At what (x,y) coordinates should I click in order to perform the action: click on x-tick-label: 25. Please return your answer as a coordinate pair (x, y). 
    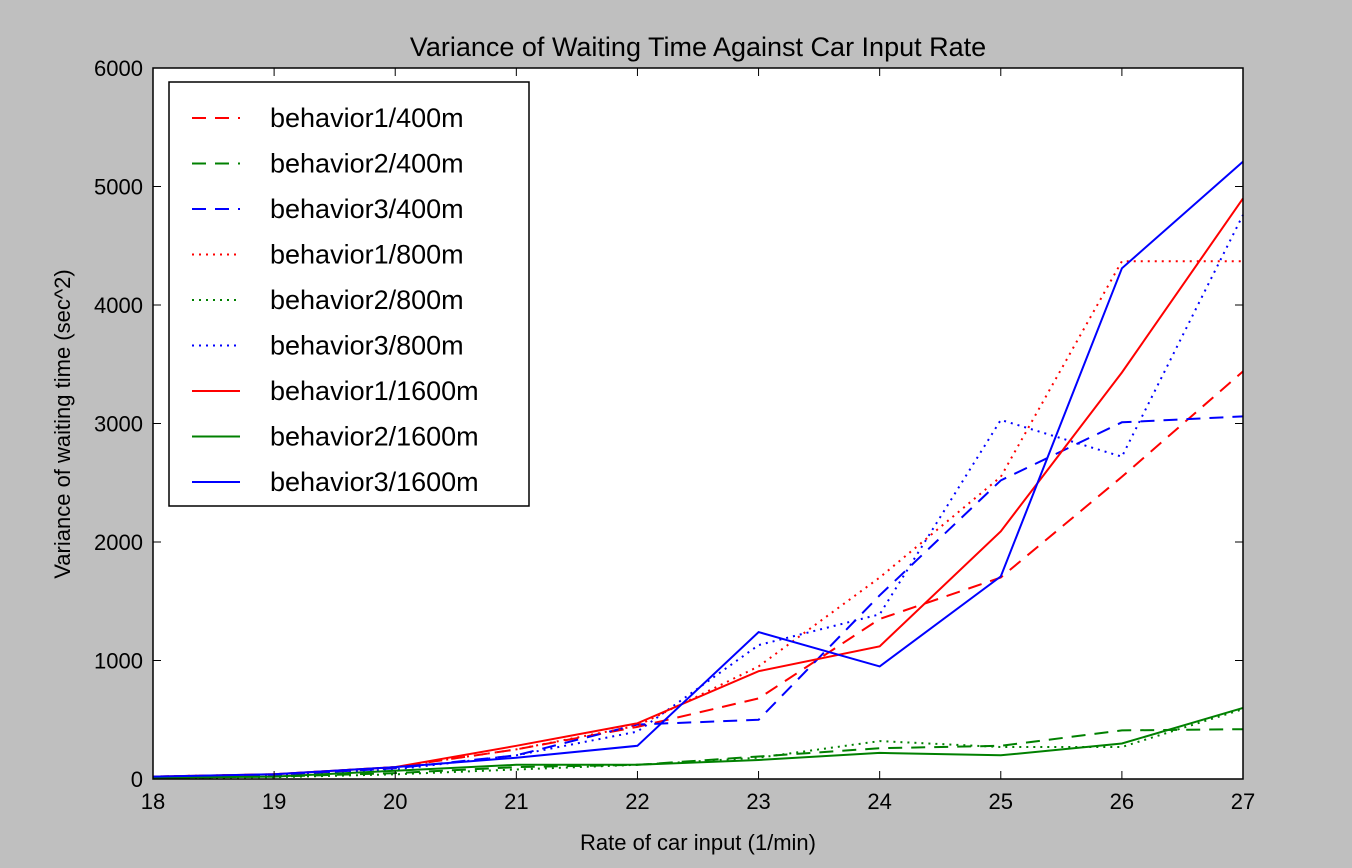
    Looking at the image, I should click on (1001, 801).